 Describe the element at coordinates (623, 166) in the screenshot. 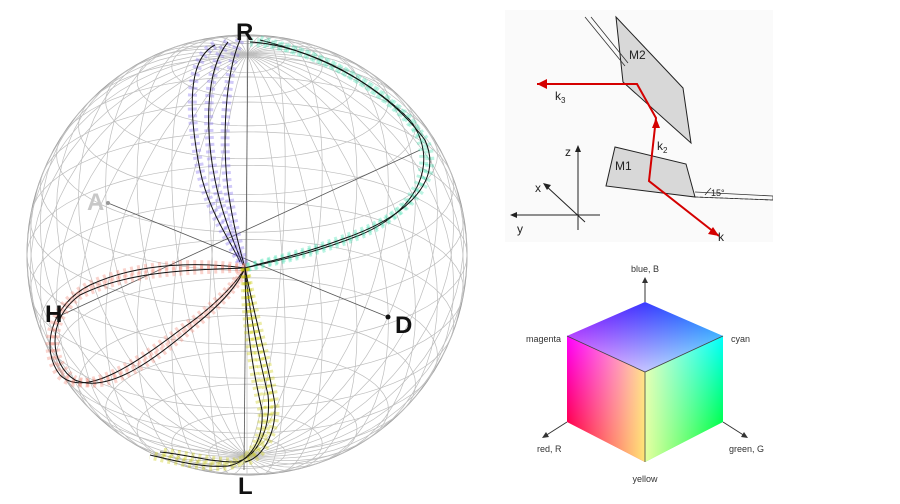

I see `mirror-m1-label: M1` at that location.